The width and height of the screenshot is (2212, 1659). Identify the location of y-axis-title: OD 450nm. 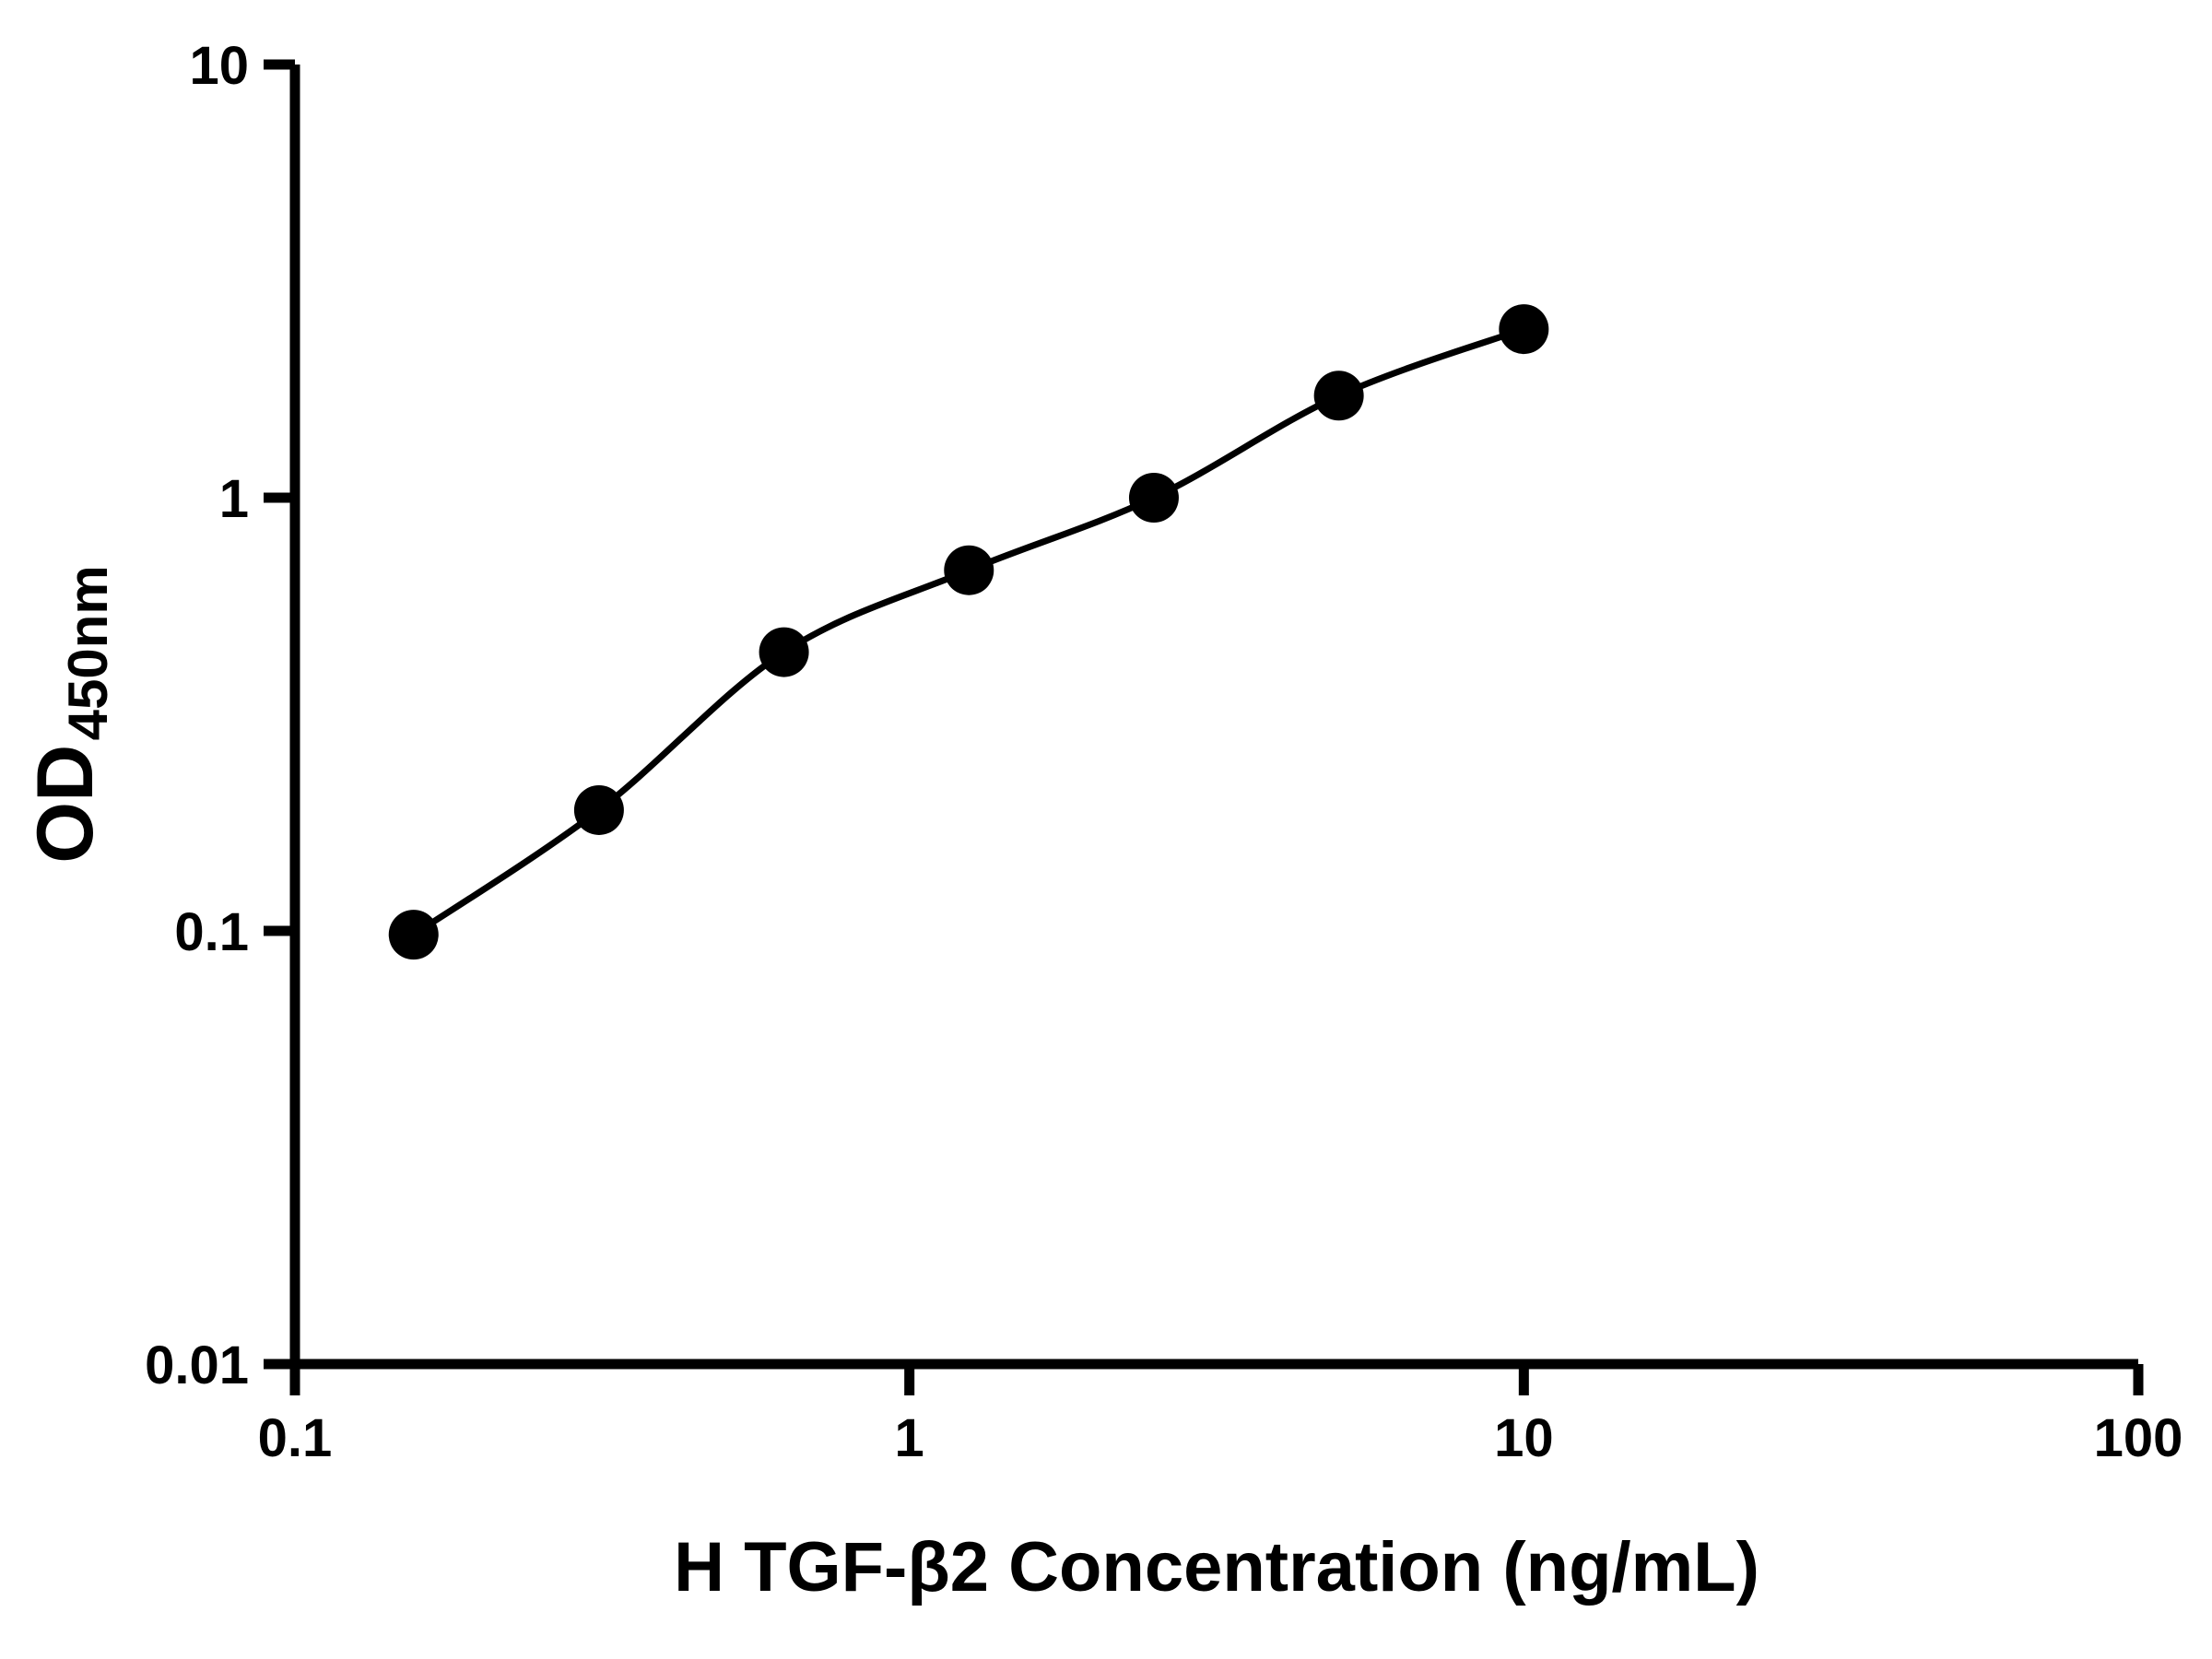
(70, 714).